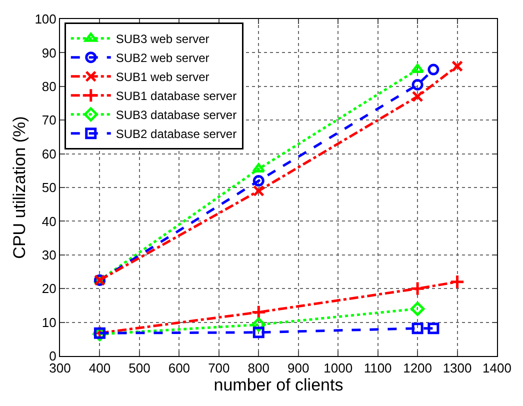 This screenshot has height=406, width=523. Describe the element at coordinates (176, 134) in the screenshot. I see `legend-label: SUB2 database server` at that location.